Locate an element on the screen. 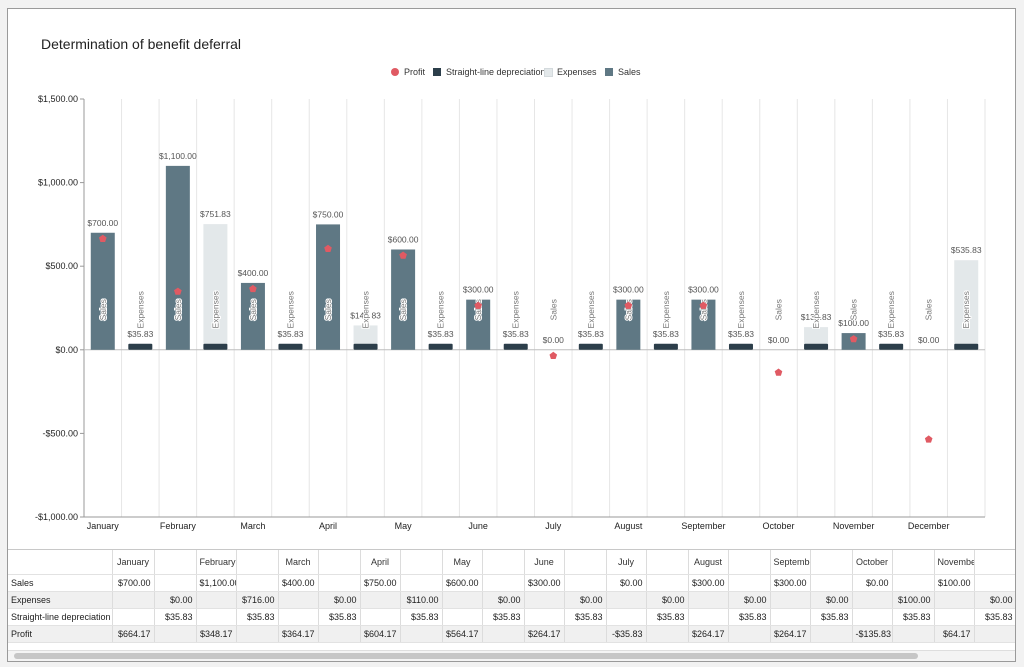  y-tick-label: $500.00 is located at coordinates (61, 266).